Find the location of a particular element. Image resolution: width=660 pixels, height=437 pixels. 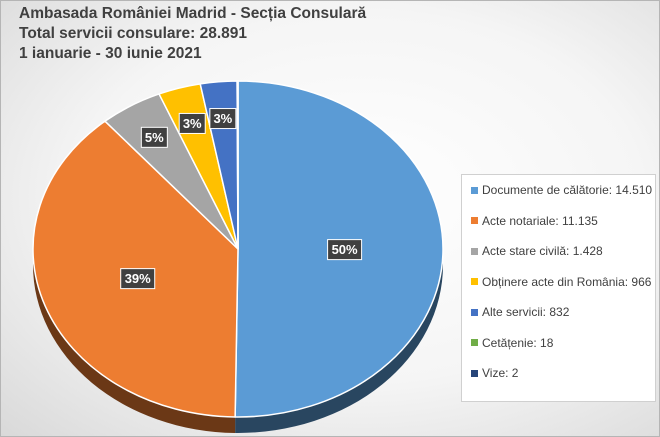

legend-label: Vize: 2 is located at coordinates (500, 373).